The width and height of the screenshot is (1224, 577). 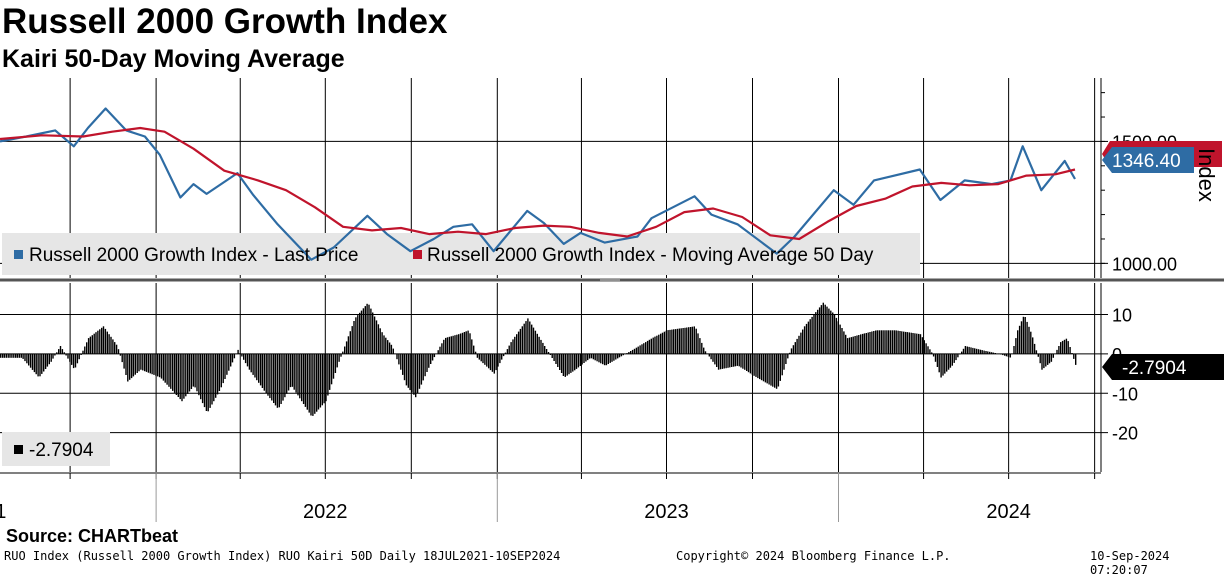 What do you see at coordinates (1122, 316) in the screenshot?
I see `y-tick-label: 10` at bounding box center [1122, 316].